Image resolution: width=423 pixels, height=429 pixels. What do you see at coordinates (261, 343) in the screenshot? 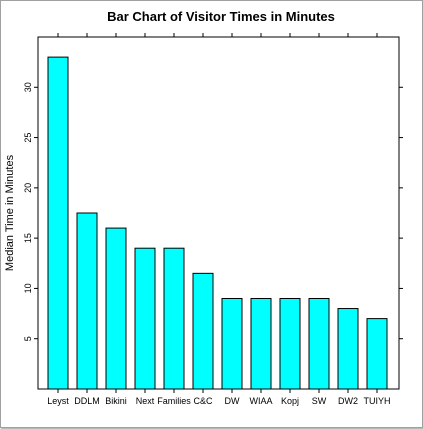
I see `bar-wiaa` at bounding box center [261, 343].